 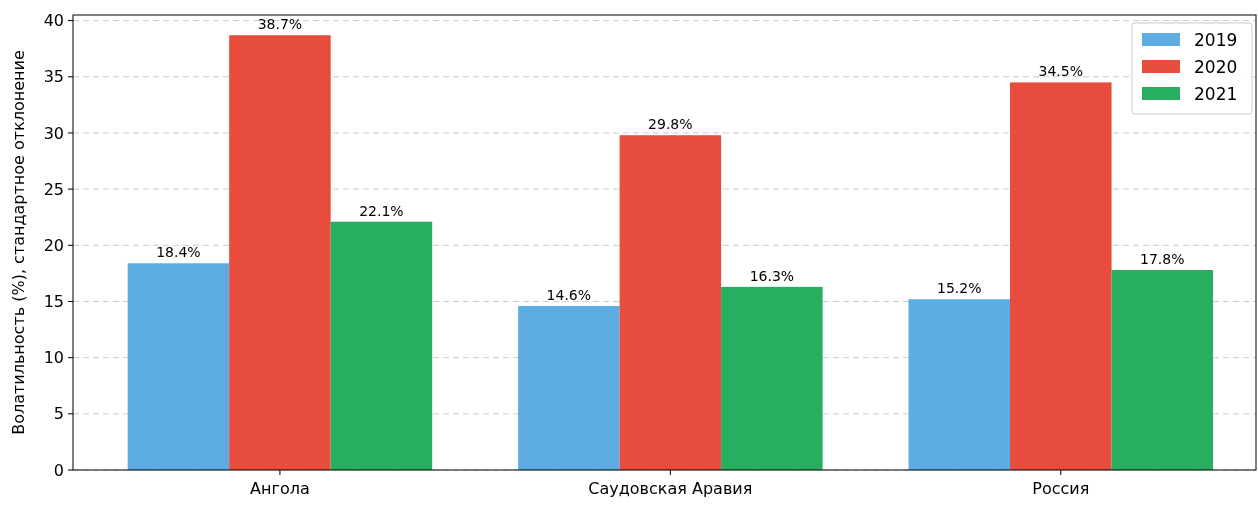 What do you see at coordinates (1216, 66) in the screenshot?
I see `legend-label: 2020` at bounding box center [1216, 66].